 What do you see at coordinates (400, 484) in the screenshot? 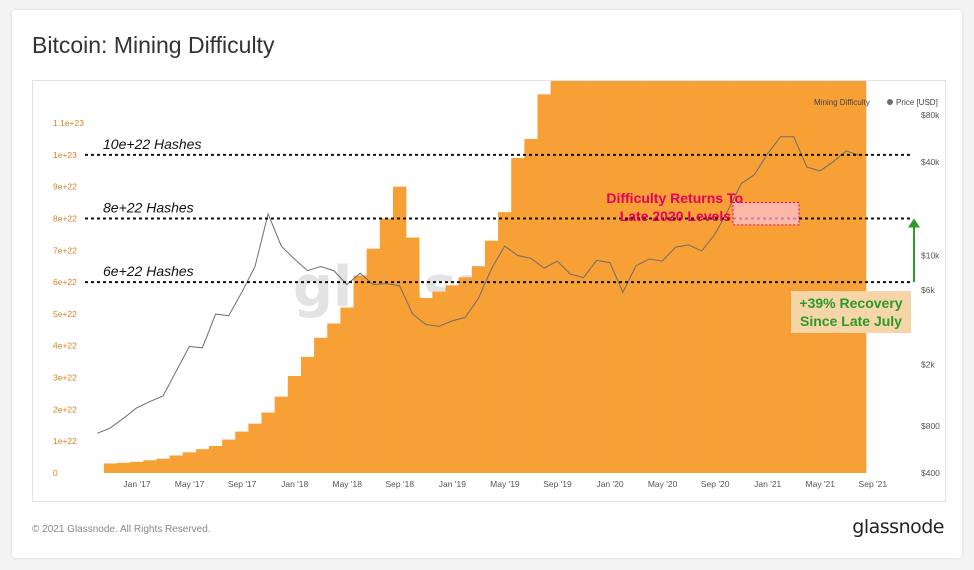
I see `x-axis-tick: Sep '18` at bounding box center [400, 484].